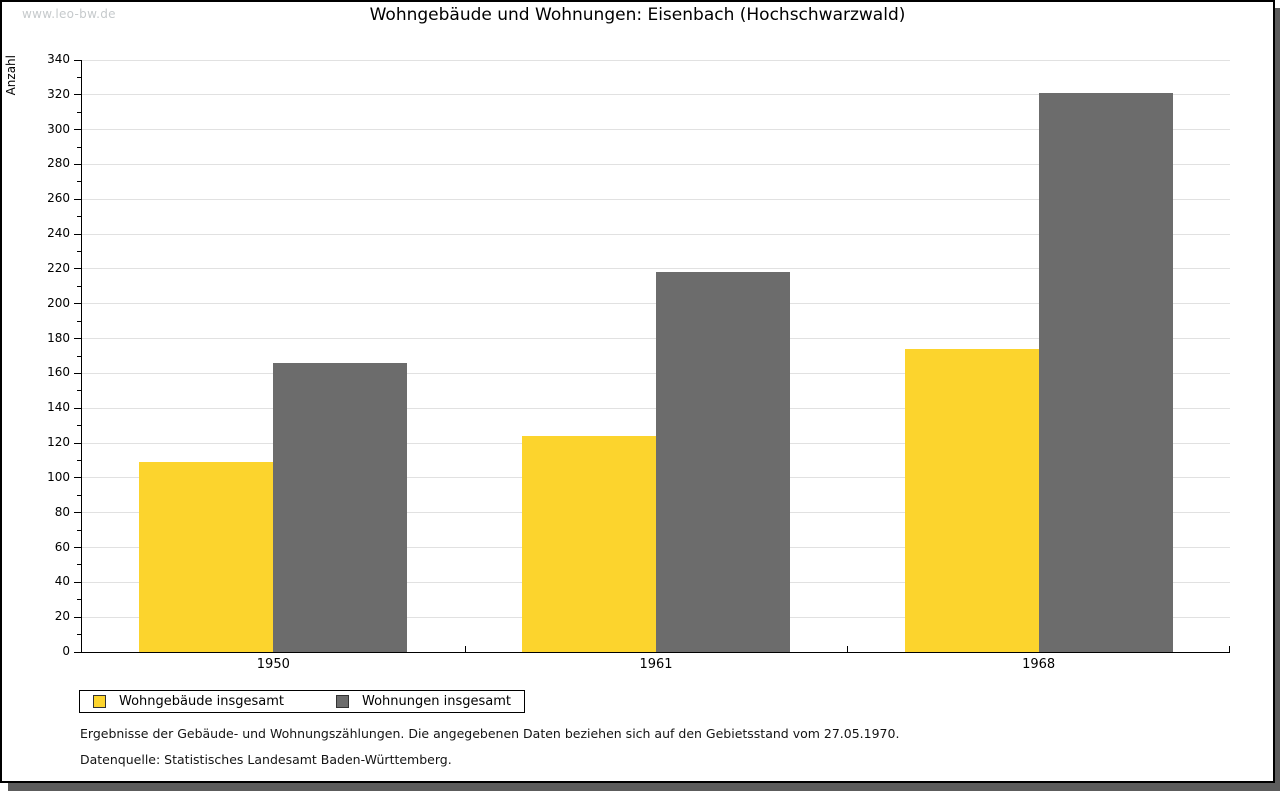  I want to click on x-tick-label-1961: 1961, so click(656, 664).